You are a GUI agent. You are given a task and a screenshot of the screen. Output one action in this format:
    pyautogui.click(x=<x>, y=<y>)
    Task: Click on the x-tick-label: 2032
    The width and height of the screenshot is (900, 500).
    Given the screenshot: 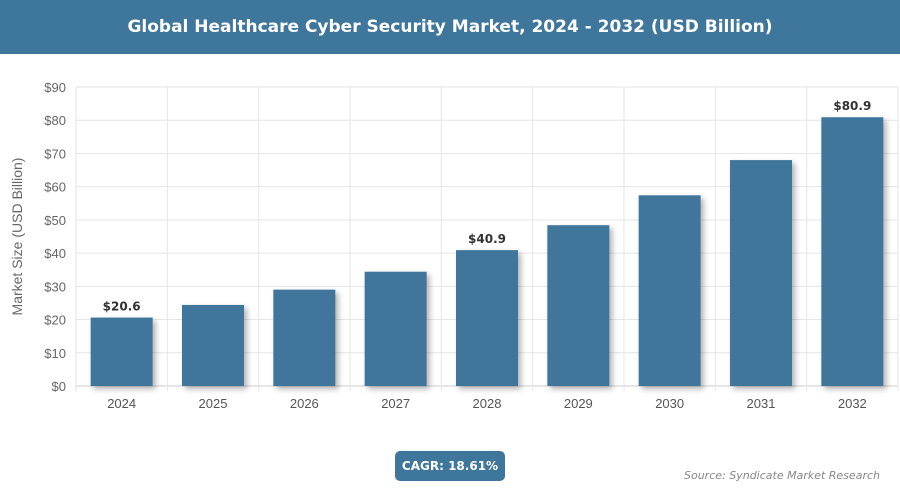 What is the action you would take?
    pyautogui.click(x=852, y=403)
    